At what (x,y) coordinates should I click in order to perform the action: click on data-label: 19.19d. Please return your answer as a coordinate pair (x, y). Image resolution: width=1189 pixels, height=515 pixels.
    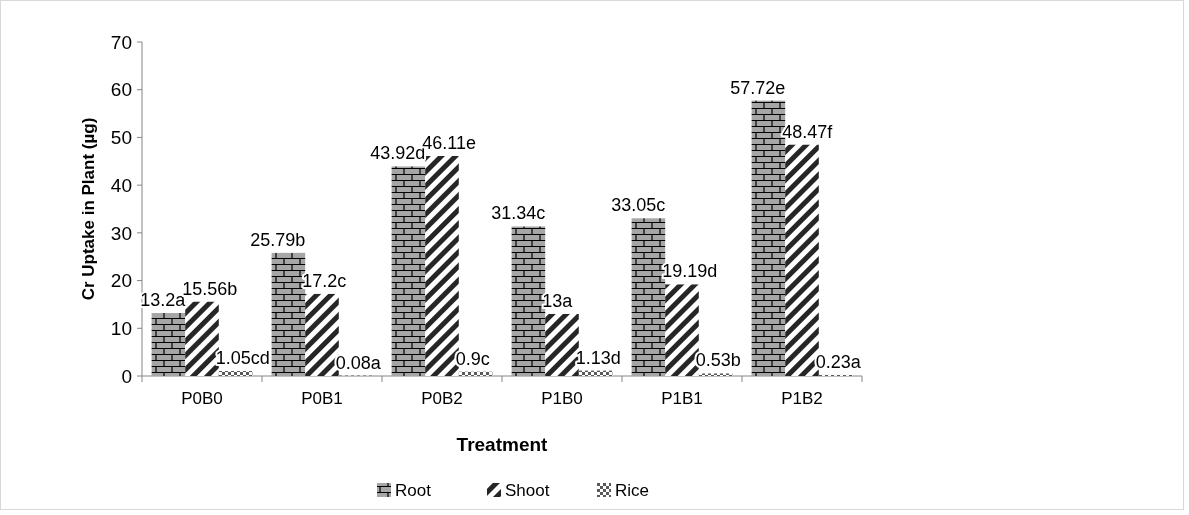
    Looking at the image, I should click on (690, 271).